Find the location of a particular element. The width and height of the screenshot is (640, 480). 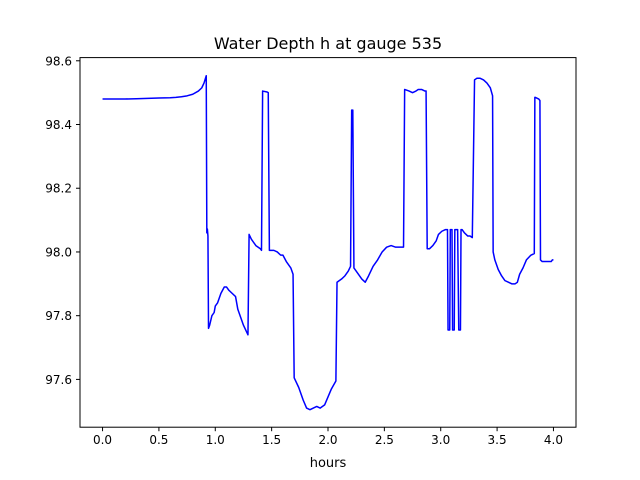

x-tick-label: 1.0 is located at coordinates (215, 440).